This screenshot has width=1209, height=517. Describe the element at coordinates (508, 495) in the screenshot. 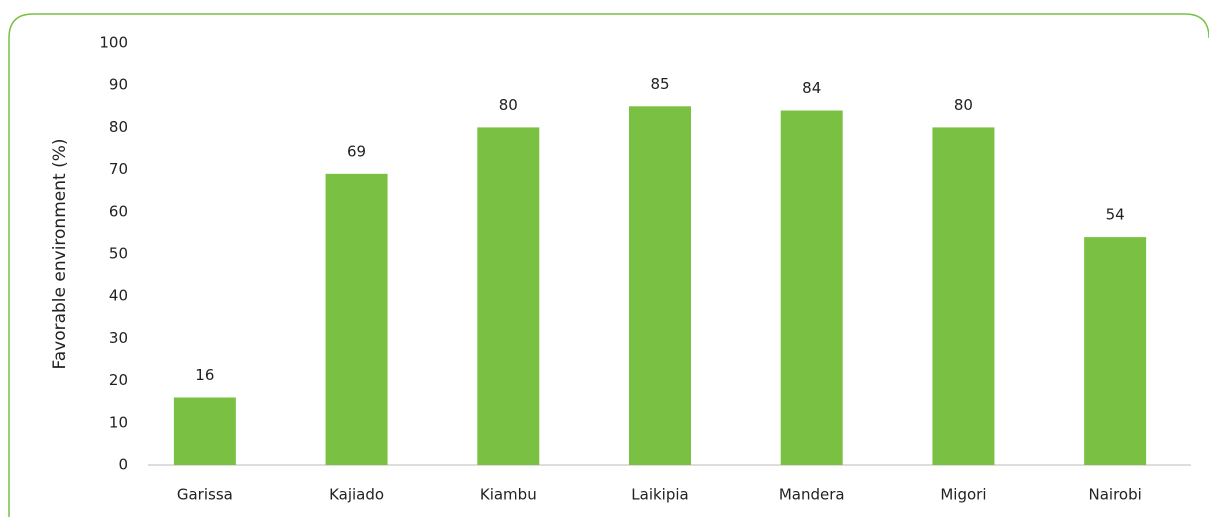

I see `x-tick-label: Kiambu` at that location.